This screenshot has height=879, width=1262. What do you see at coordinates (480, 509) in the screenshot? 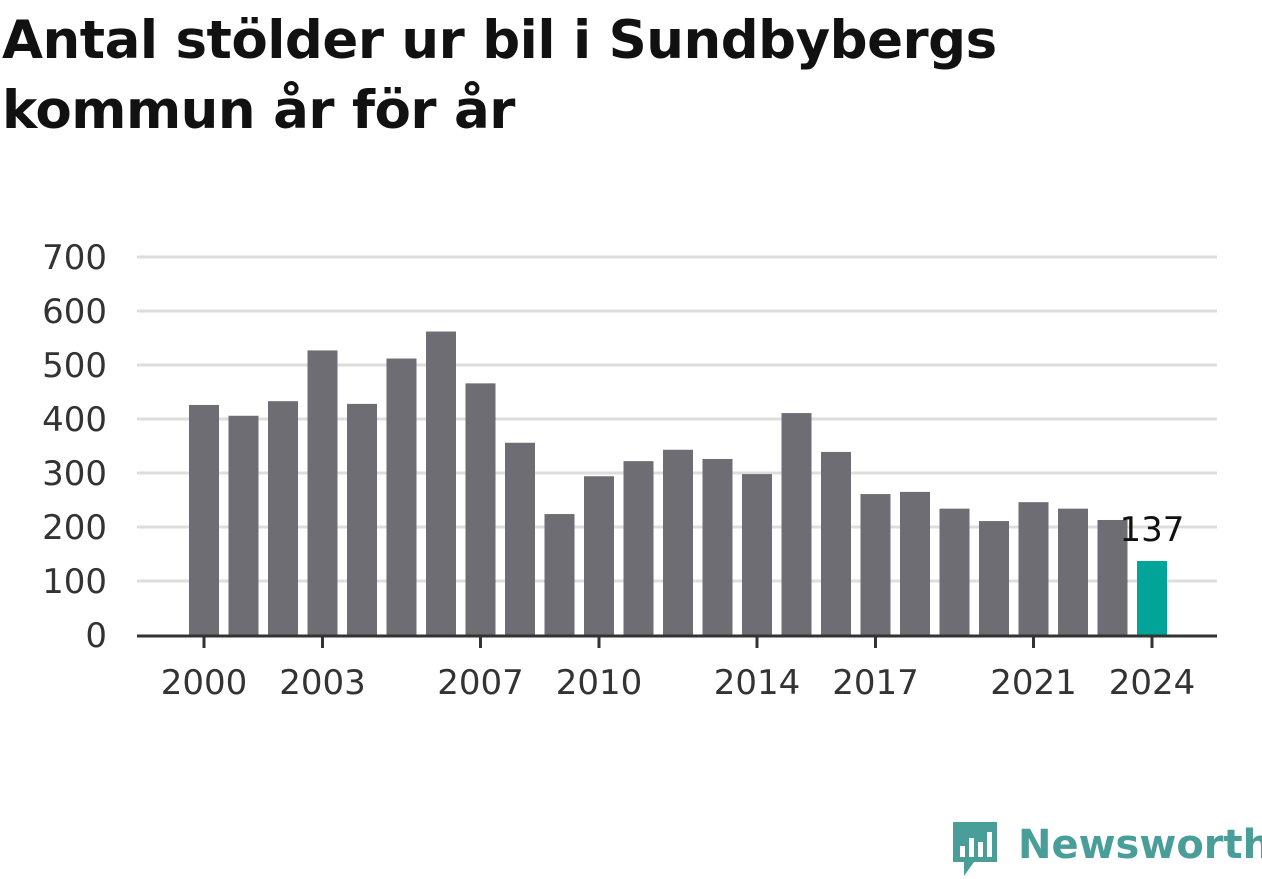
I see `bar-2007` at bounding box center [480, 509].